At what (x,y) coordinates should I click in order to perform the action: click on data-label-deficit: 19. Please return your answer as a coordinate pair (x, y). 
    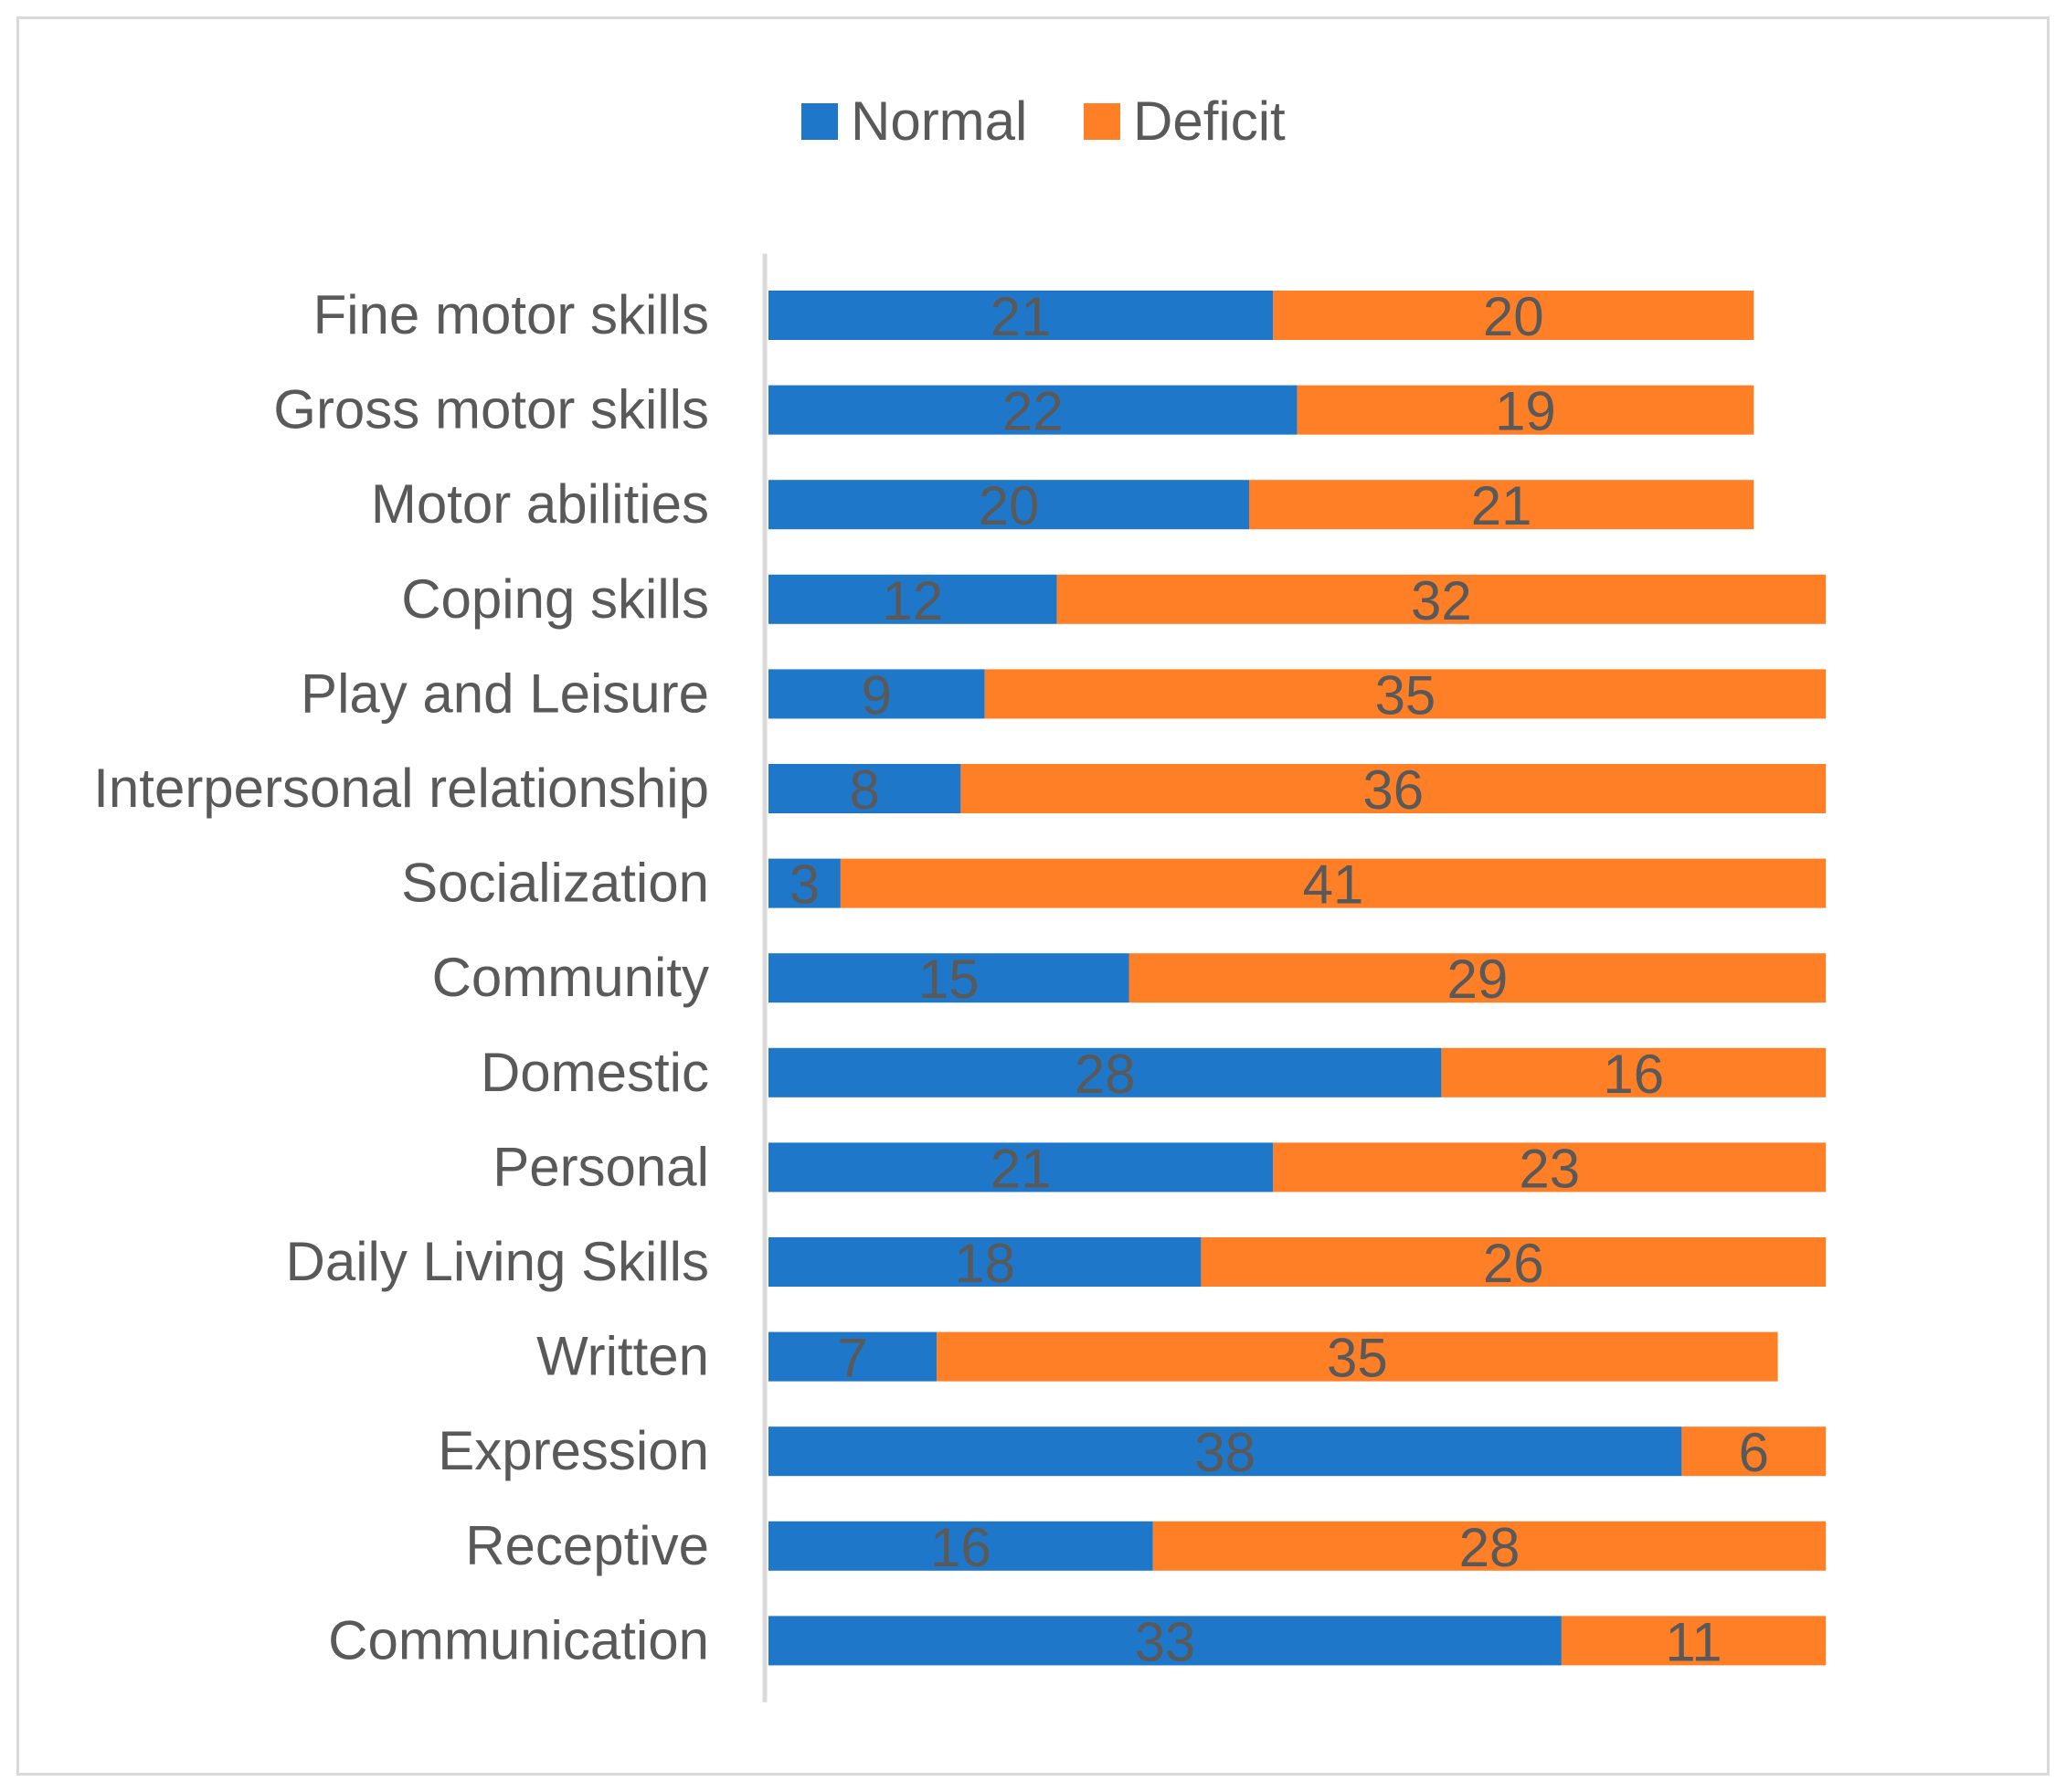
    Looking at the image, I should click on (1525, 411).